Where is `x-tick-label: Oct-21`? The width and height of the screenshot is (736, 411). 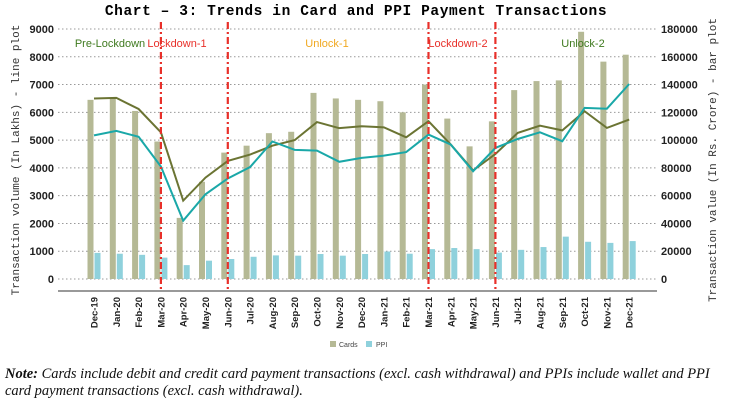
x-tick-label: Oct-21 is located at coordinates (585, 311).